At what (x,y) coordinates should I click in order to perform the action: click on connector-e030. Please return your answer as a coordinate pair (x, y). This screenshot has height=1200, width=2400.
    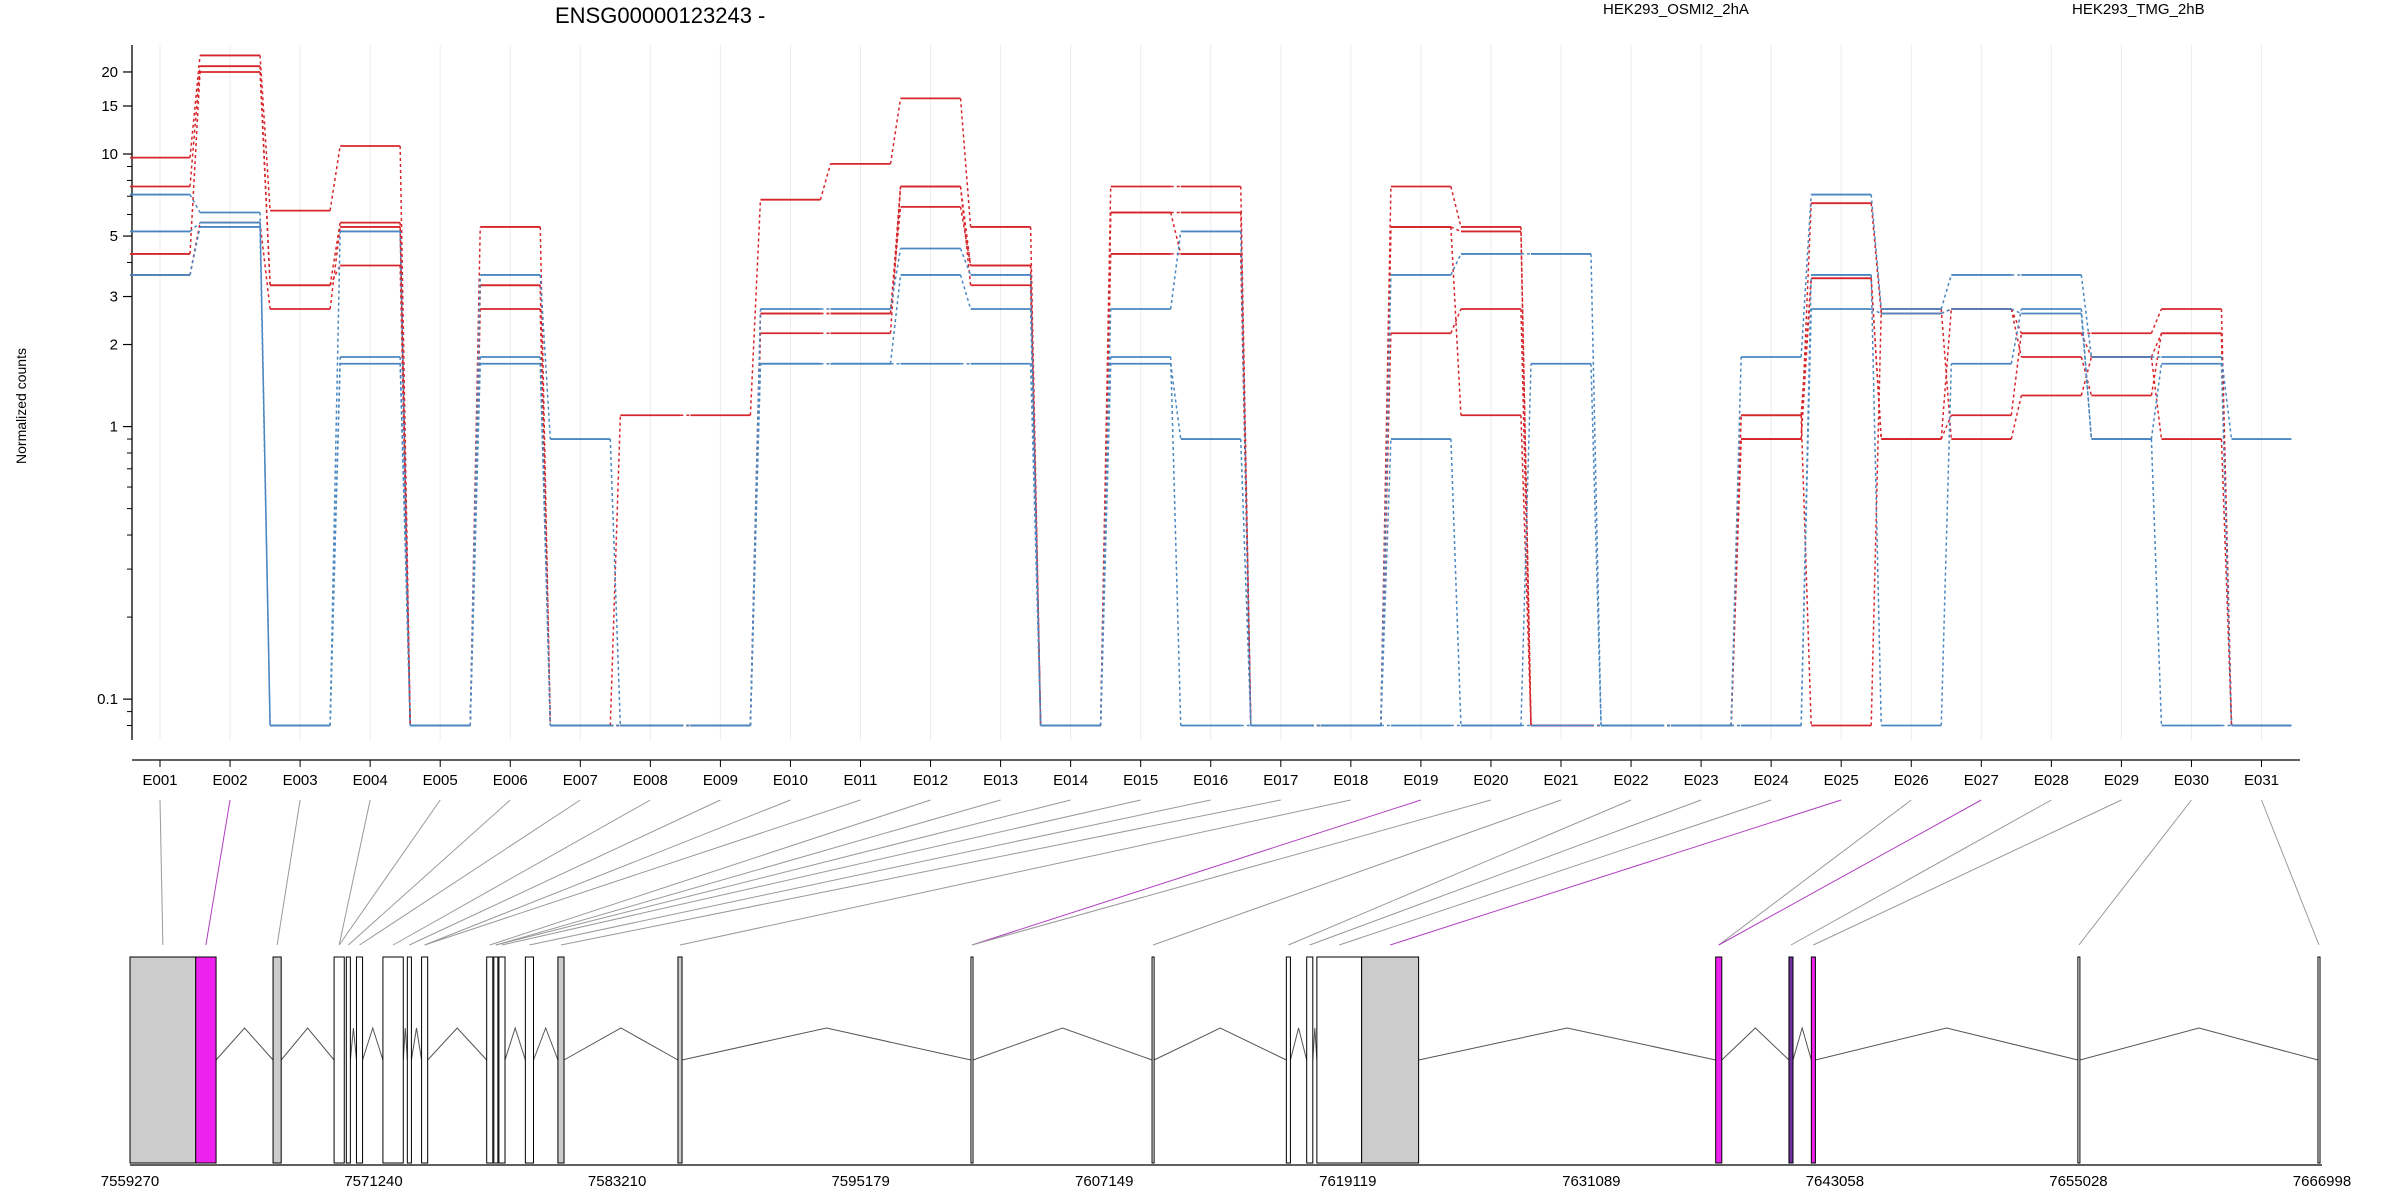
    Looking at the image, I should click on (2135, 872).